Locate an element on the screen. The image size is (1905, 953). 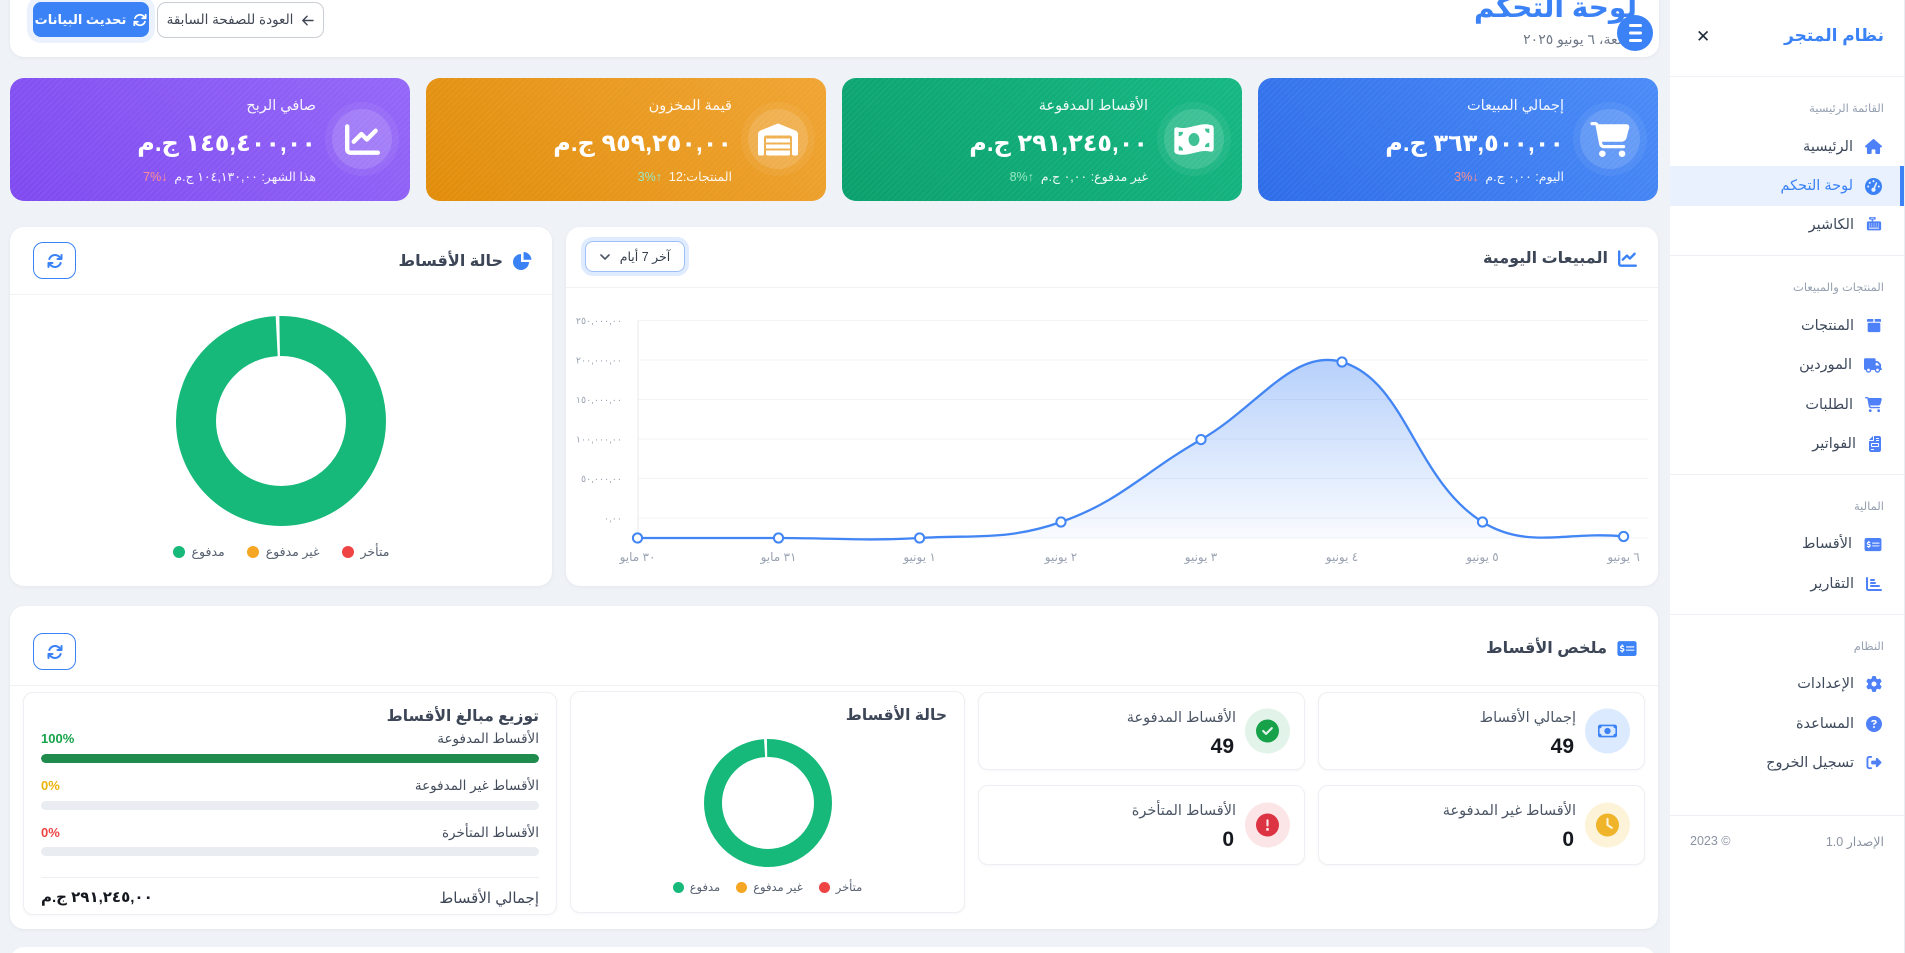
svg-text: ٢٥٠,٠٠٠,٠٠ is located at coordinates (599, 321).